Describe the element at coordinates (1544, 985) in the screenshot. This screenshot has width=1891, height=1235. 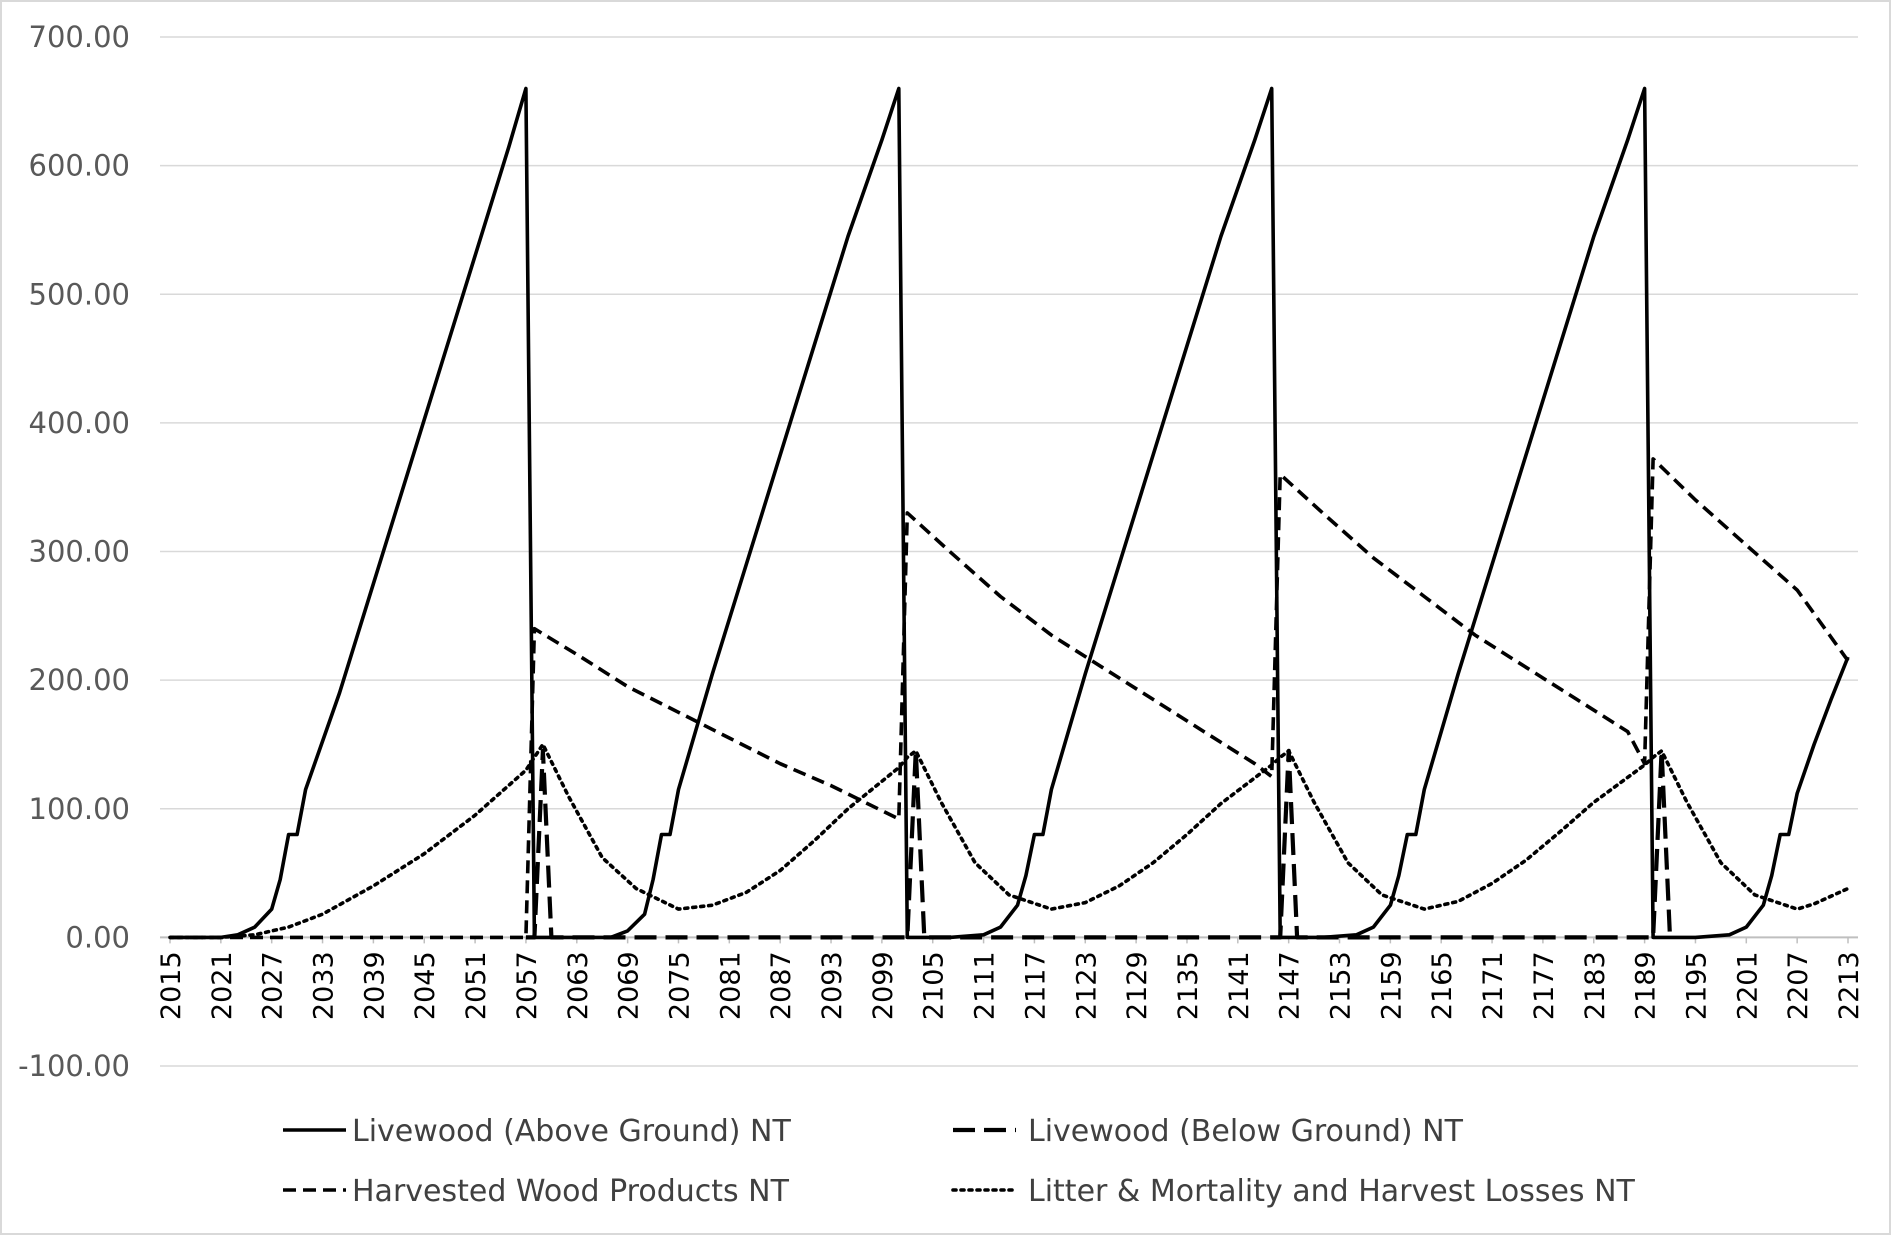
I see `x-tick-label: 2177` at that location.